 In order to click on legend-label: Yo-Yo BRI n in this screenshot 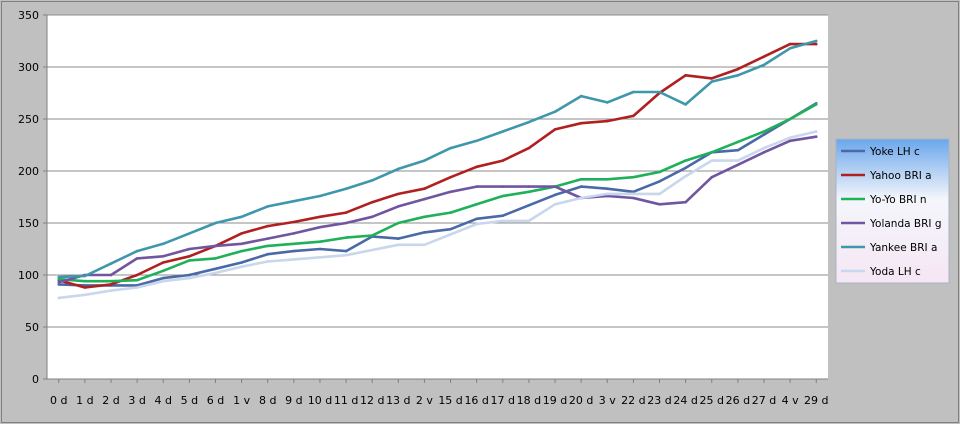, I will do `click(898, 200)`.